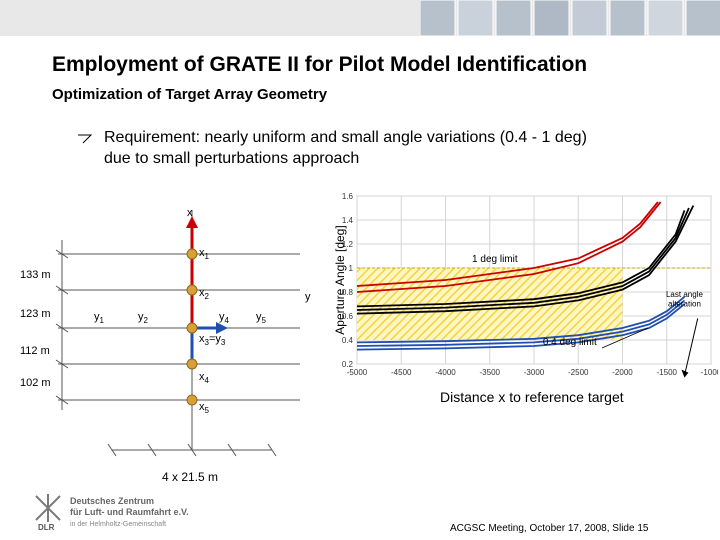 This screenshot has height=540, width=720. I want to click on x-tick-label: -5000, so click(357, 372).